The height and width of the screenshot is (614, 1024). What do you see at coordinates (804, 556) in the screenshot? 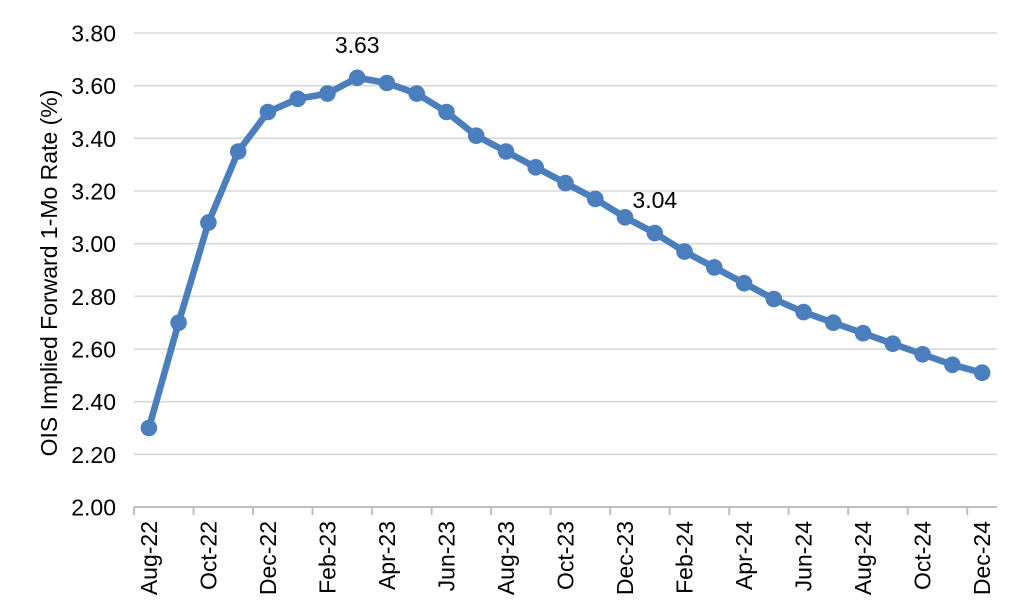
I see `x-tick-label: Jun-24` at bounding box center [804, 556].